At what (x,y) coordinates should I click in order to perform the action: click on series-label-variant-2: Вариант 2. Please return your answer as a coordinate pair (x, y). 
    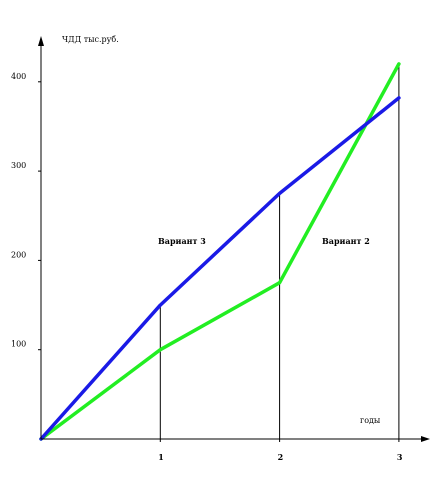
    Looking at the image, I should click on (346, 241).